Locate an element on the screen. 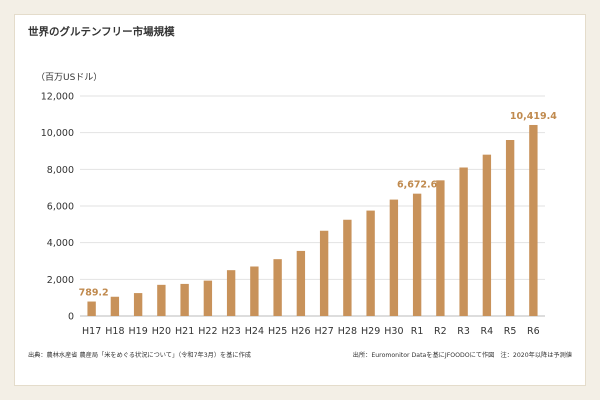  bar-R4 is located at coordinates (487, 235).